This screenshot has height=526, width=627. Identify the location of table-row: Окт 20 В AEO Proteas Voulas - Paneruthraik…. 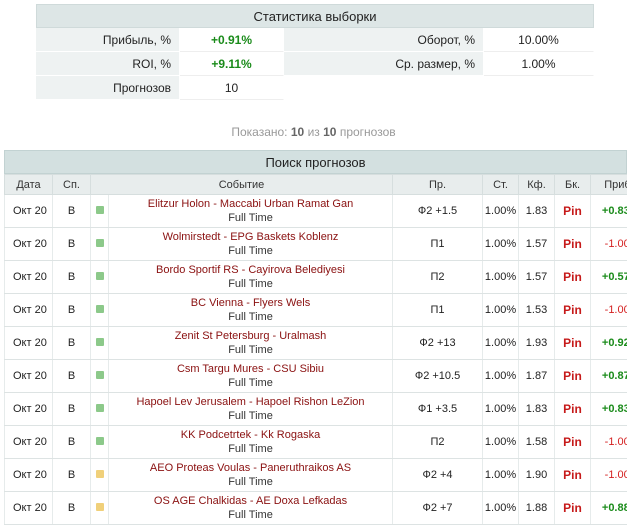
(315, 475).